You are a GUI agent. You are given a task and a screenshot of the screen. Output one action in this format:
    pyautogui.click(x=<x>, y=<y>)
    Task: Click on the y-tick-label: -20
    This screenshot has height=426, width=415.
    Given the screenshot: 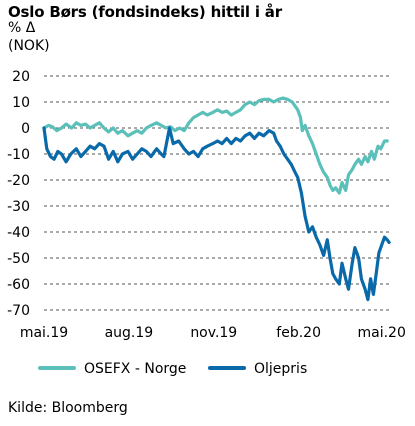 What is the action you would take?
    pyautogui.click(x=18, y=181)
    